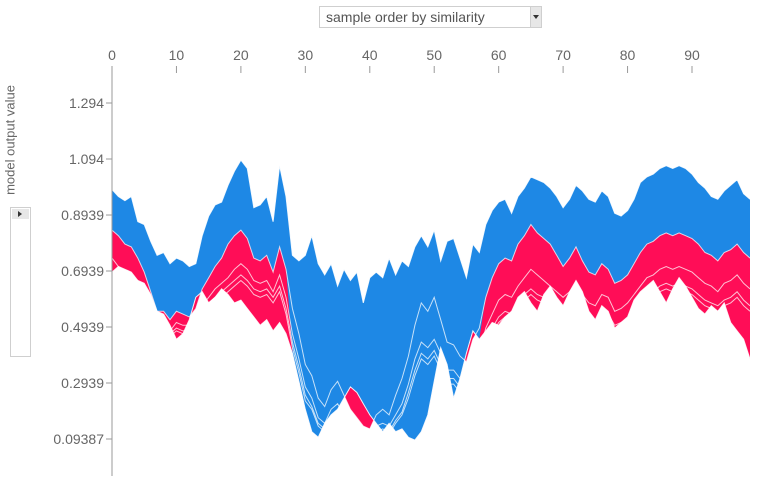 The image size is (761, 488). I want to click on x-tick-label: 70, so click(563, 55).